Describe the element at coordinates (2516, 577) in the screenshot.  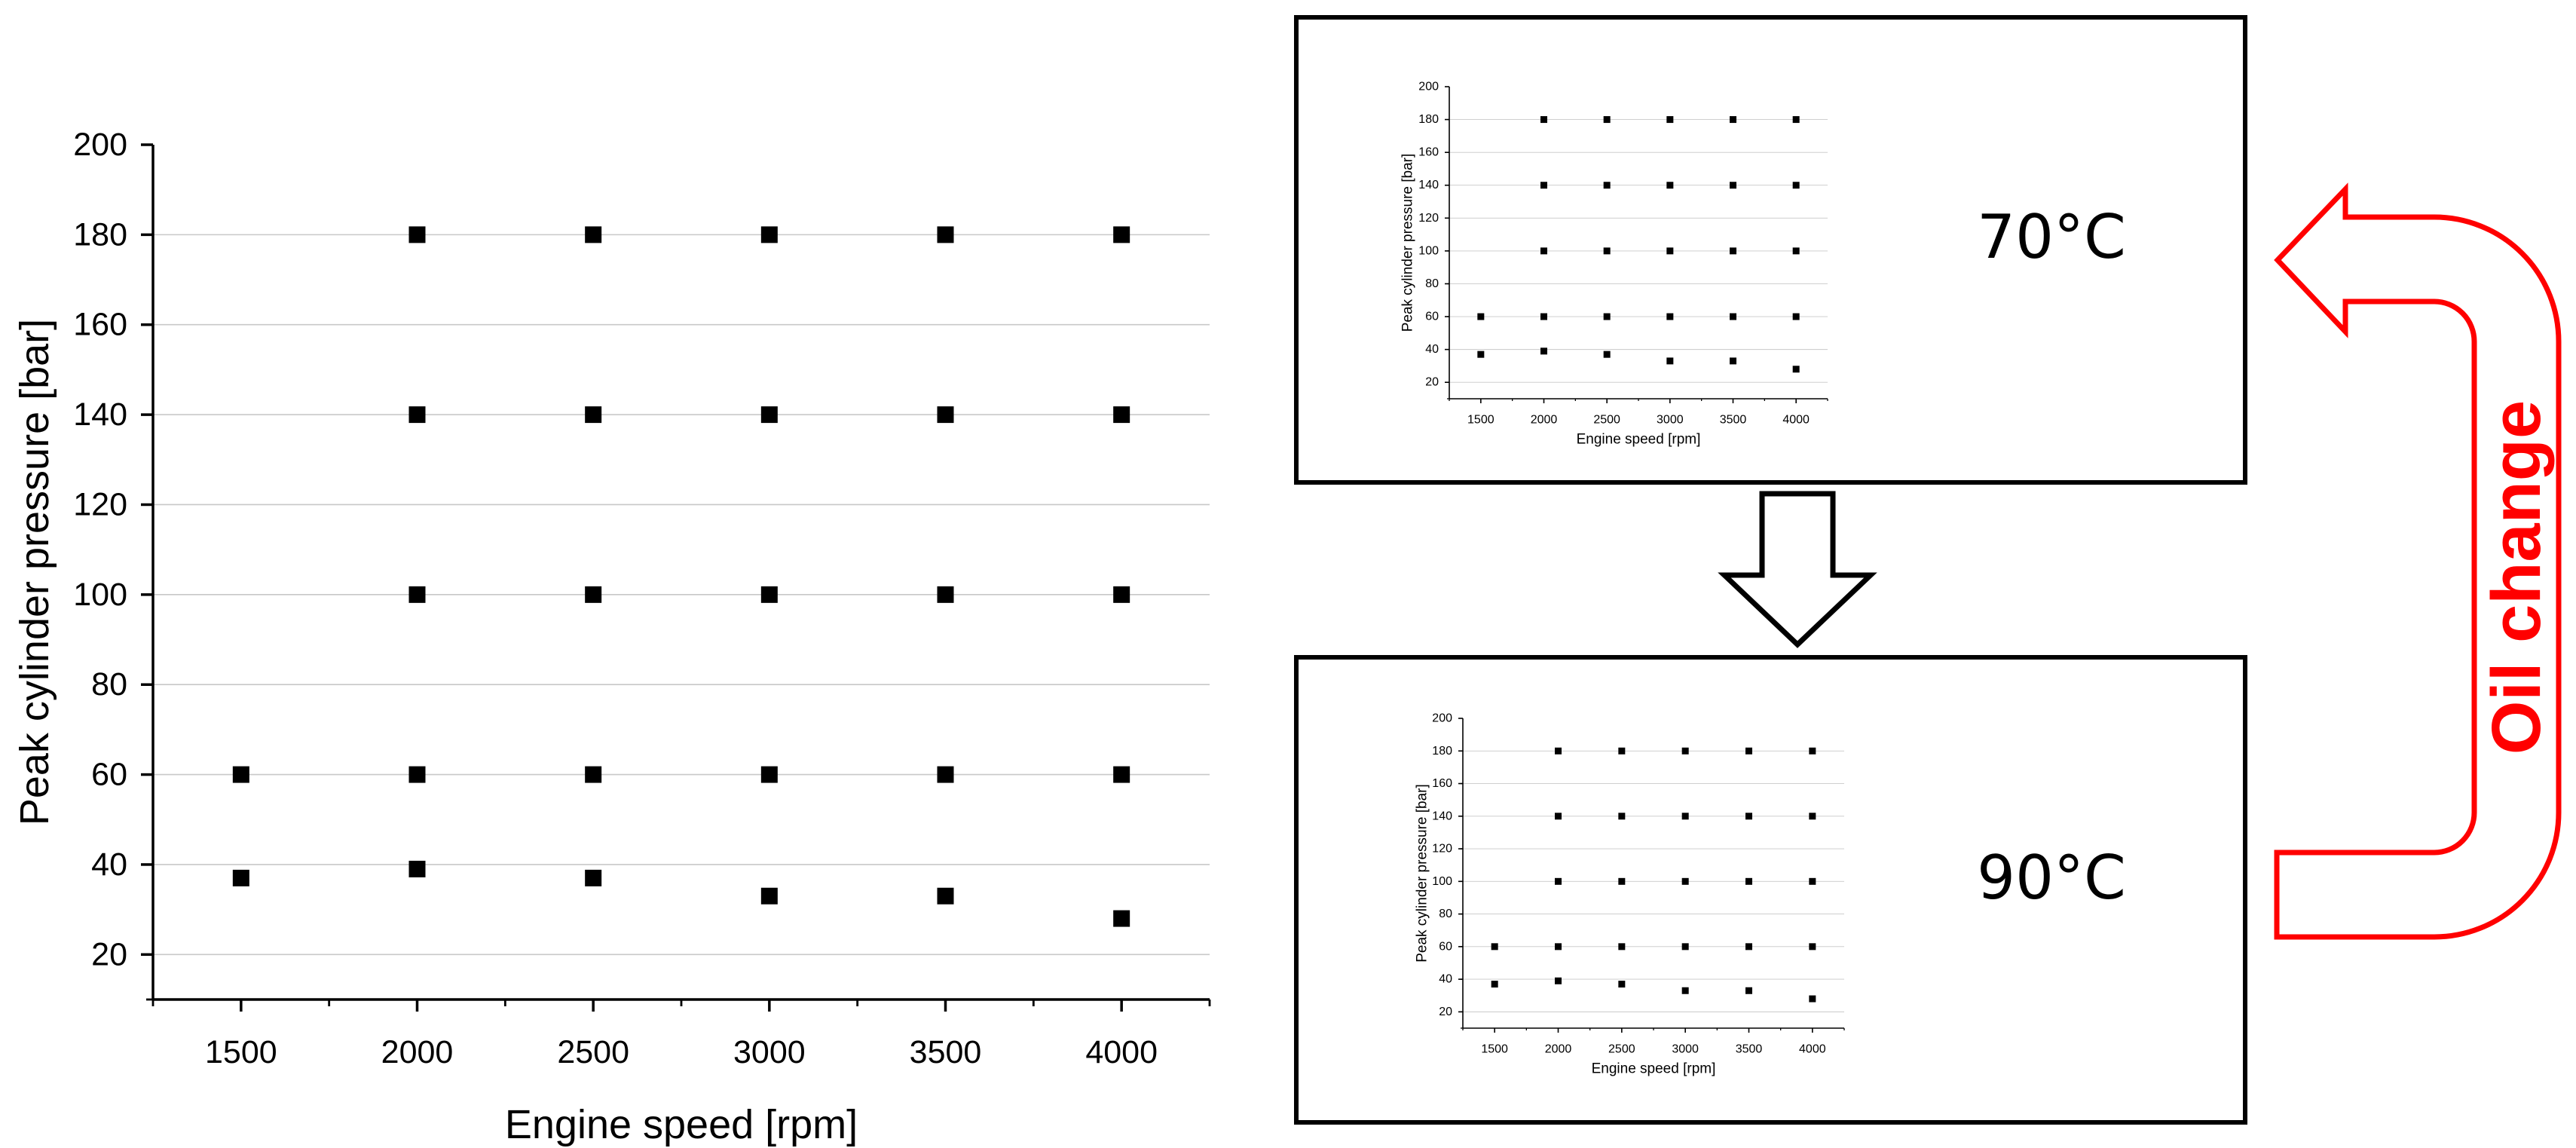
I see `oil-change-label: Oil change` at that location.